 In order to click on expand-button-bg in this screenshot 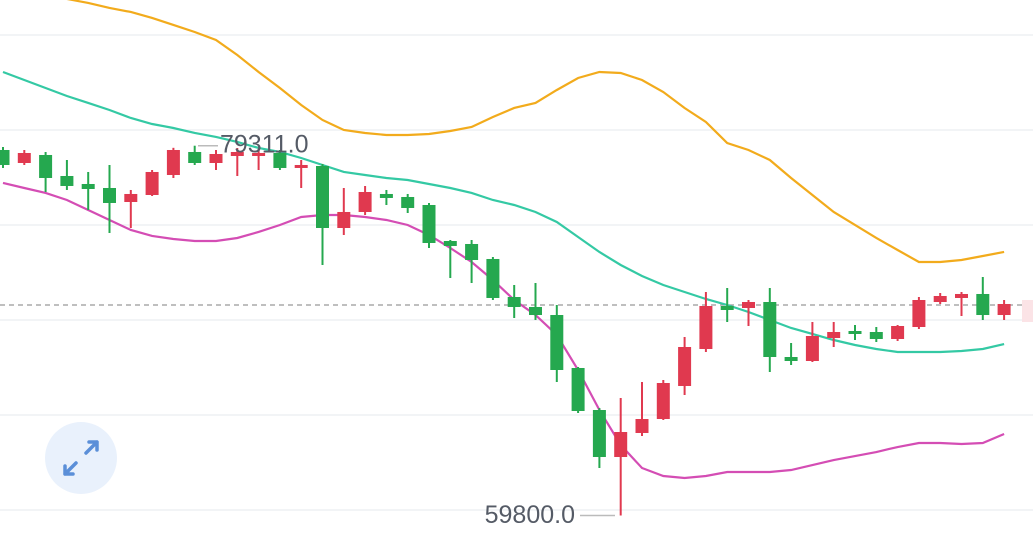, I will do `click(81, 458)`.